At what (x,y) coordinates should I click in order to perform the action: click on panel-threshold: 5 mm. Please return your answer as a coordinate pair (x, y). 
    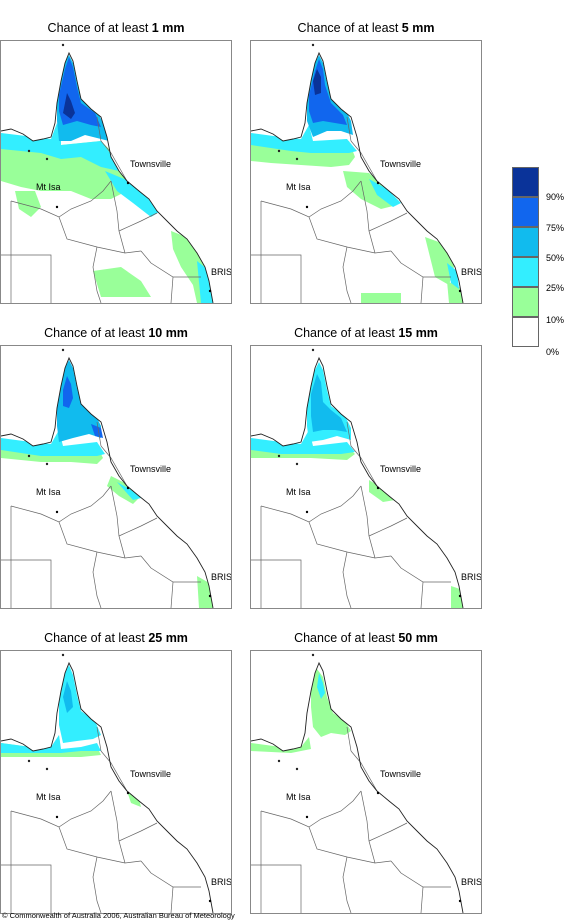
    Looking at the image, I should click on (418, 28).